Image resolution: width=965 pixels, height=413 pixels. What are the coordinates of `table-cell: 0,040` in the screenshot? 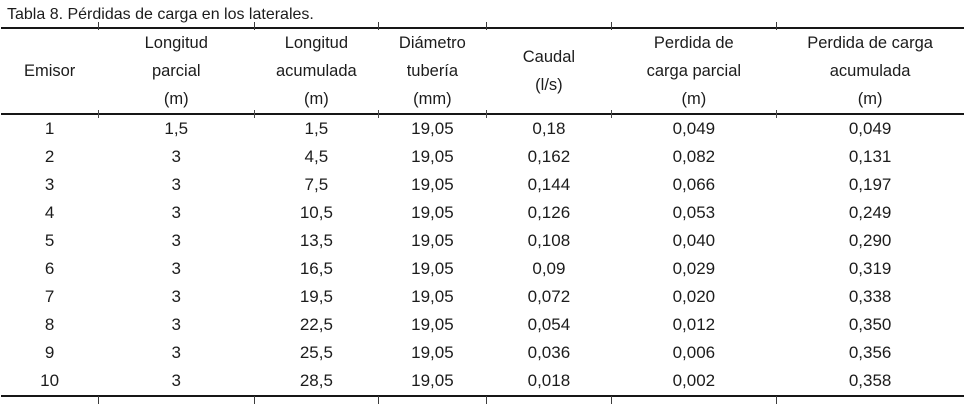 It's located at (694, 240).